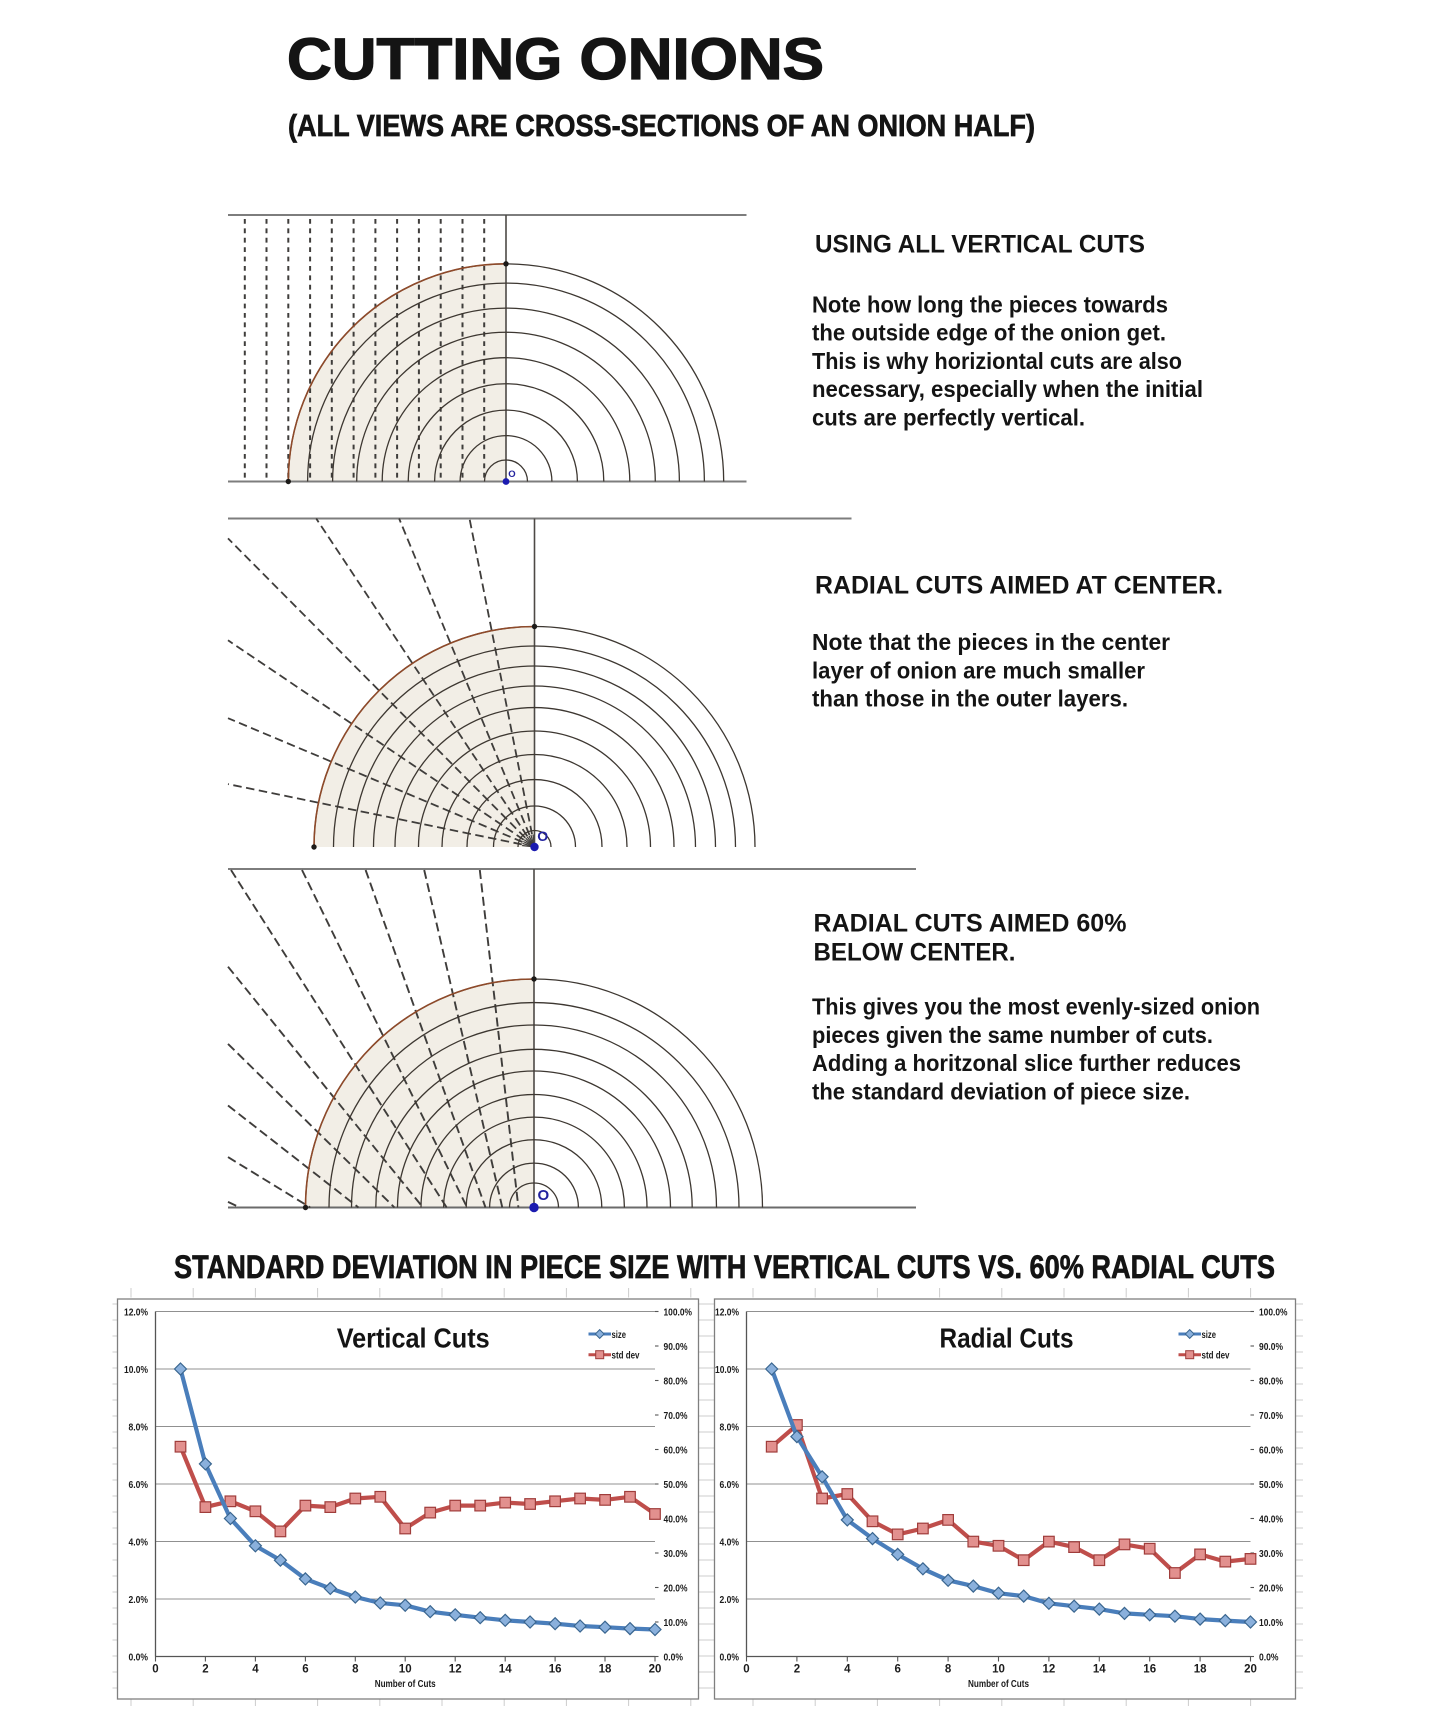  Describe the element at coordinates (1012, 1035) in the screenshot. I see `svg-text:pieces given the same number o: pieces given the same number of cuts.` at that location.